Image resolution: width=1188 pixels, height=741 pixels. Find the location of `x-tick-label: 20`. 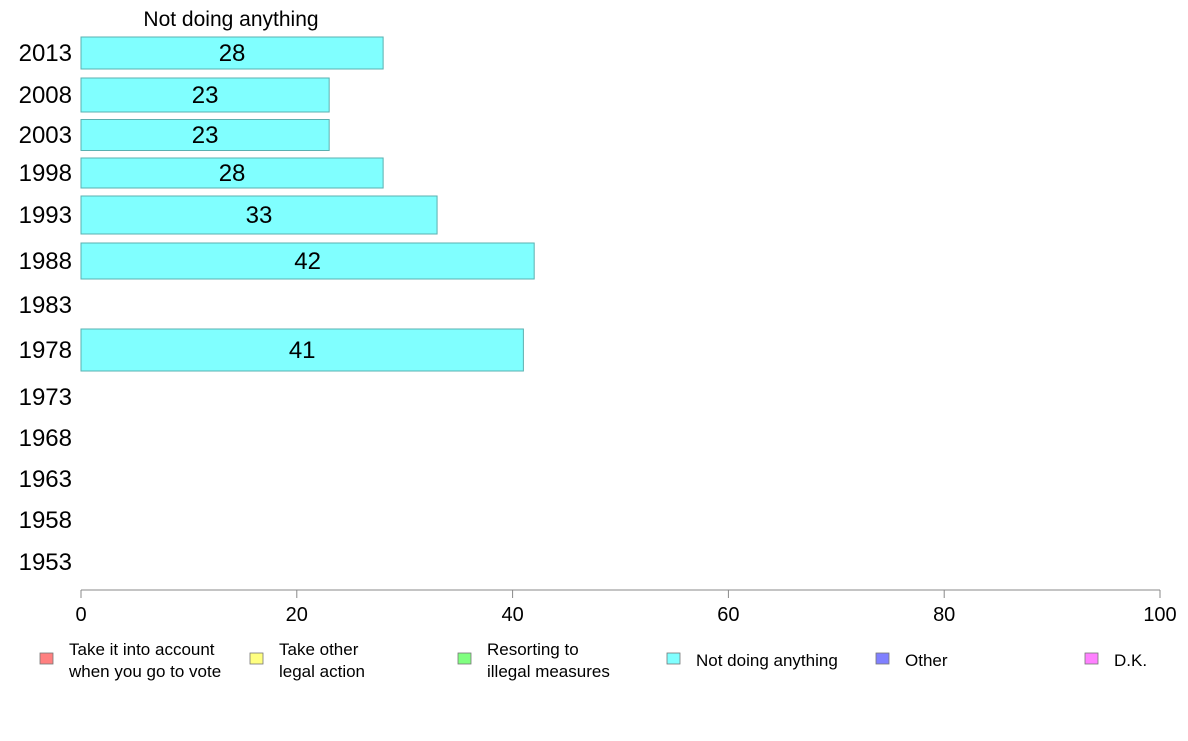

x-tick-label: 20 is located at coordinates (297, 615).